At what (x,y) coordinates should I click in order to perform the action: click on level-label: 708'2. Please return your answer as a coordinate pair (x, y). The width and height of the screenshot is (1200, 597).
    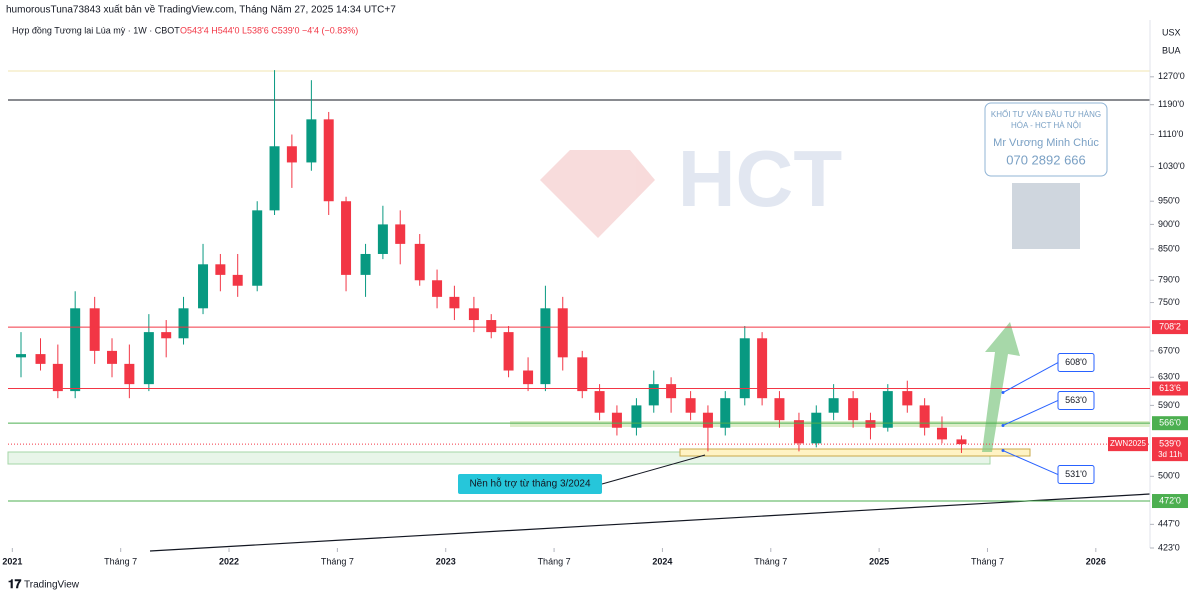
    Looking at the image, I should click on (1170, 326).